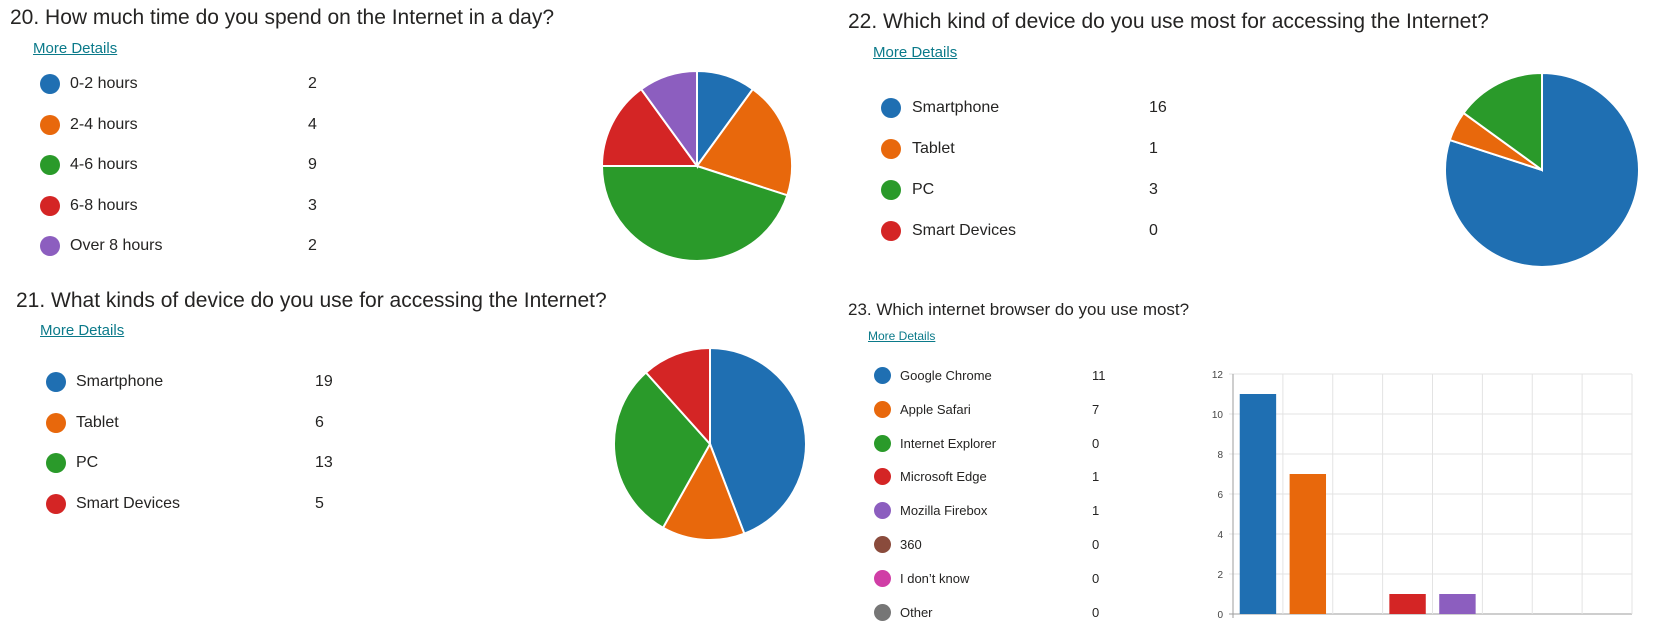 This screenshot has height=644, width=1670. I want to click on legend-item-smartphone: Smartphone 16, so click(1024, 108).